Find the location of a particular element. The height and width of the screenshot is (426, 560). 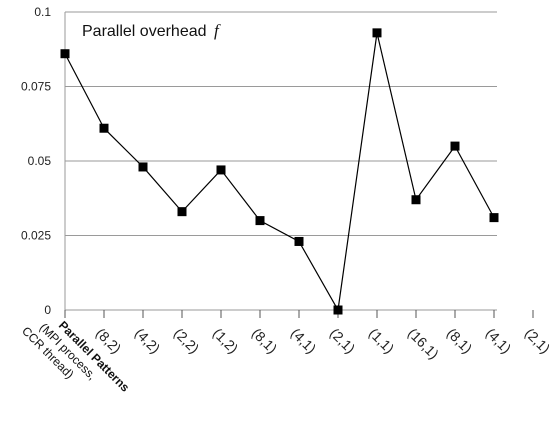

y-tick-label: 0 is located at coordinates (47, 310).